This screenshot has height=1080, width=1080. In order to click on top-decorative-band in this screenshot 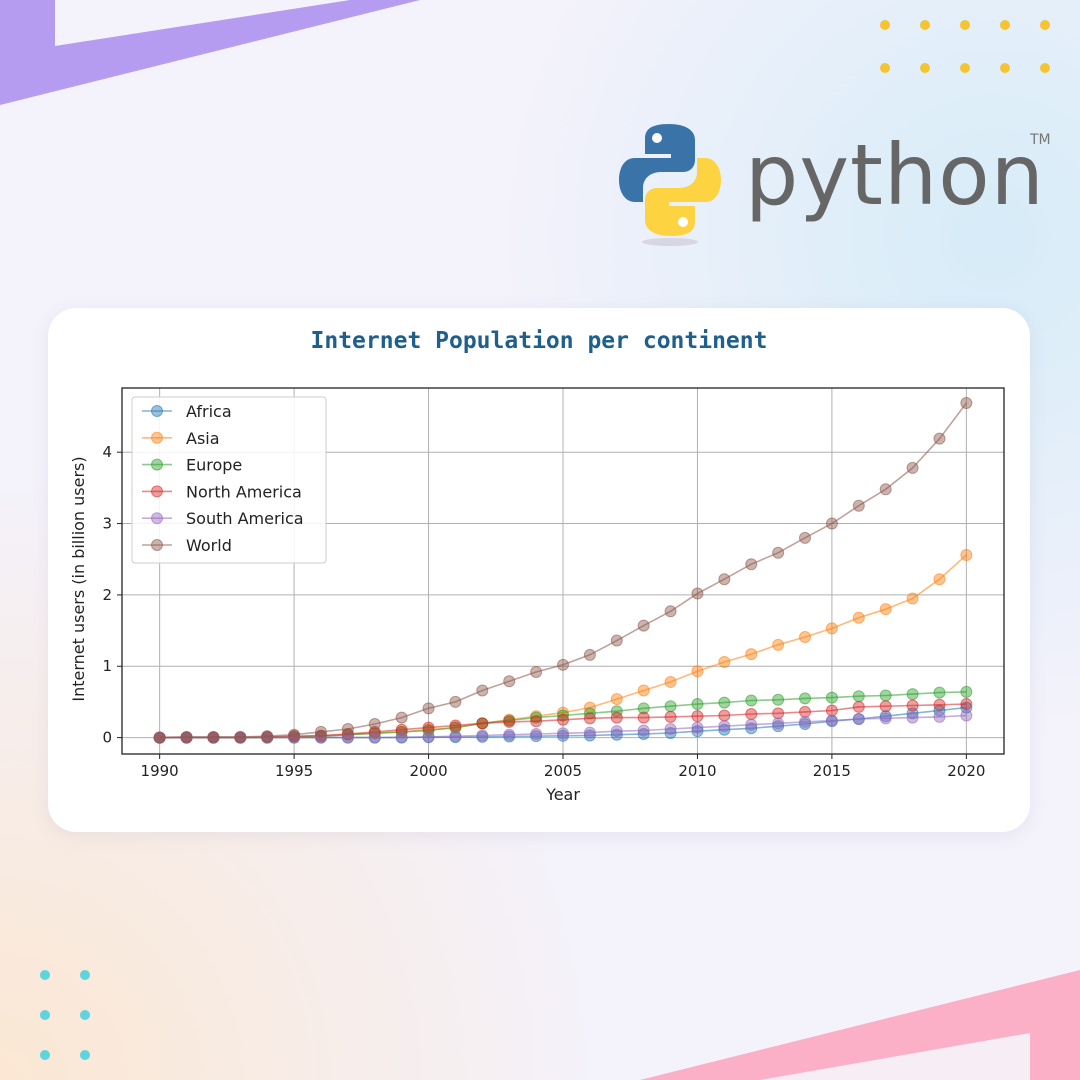, I will do `click(210, 52)`.